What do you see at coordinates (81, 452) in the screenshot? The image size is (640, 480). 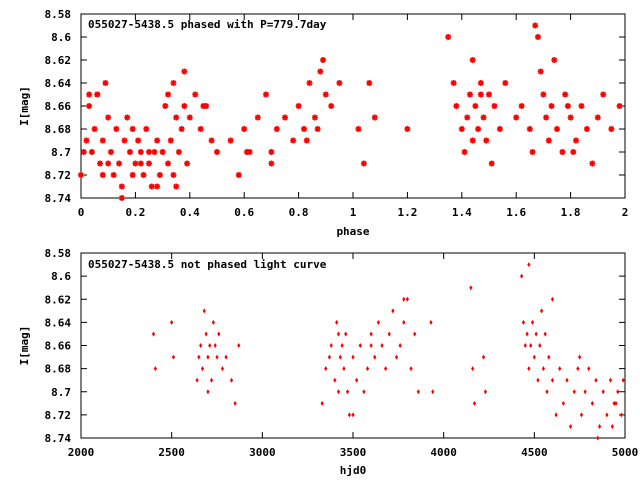 I see `x-tick-label: 2000` at bounding box center [81, 452].